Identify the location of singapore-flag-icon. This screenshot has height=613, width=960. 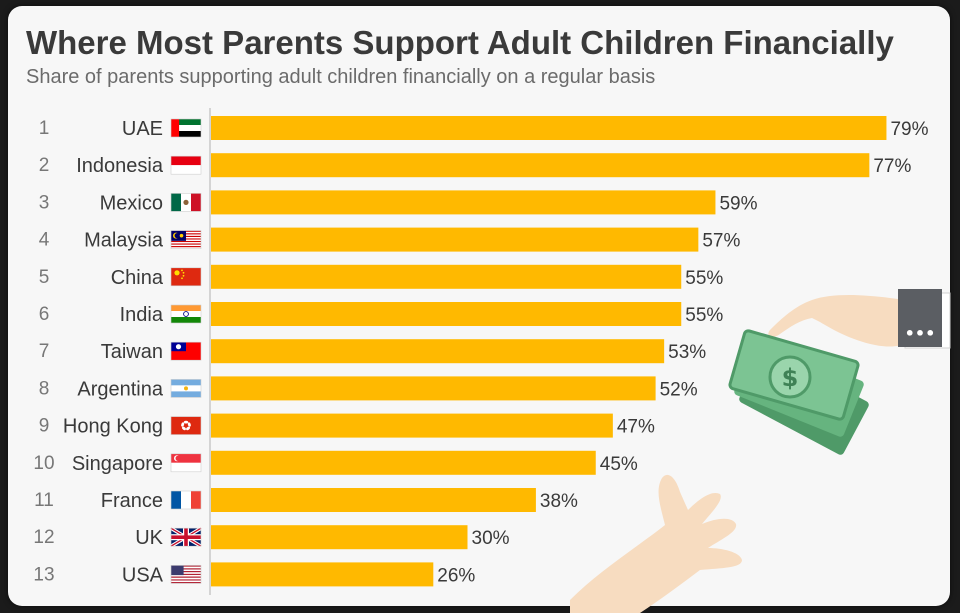
(186, 463).